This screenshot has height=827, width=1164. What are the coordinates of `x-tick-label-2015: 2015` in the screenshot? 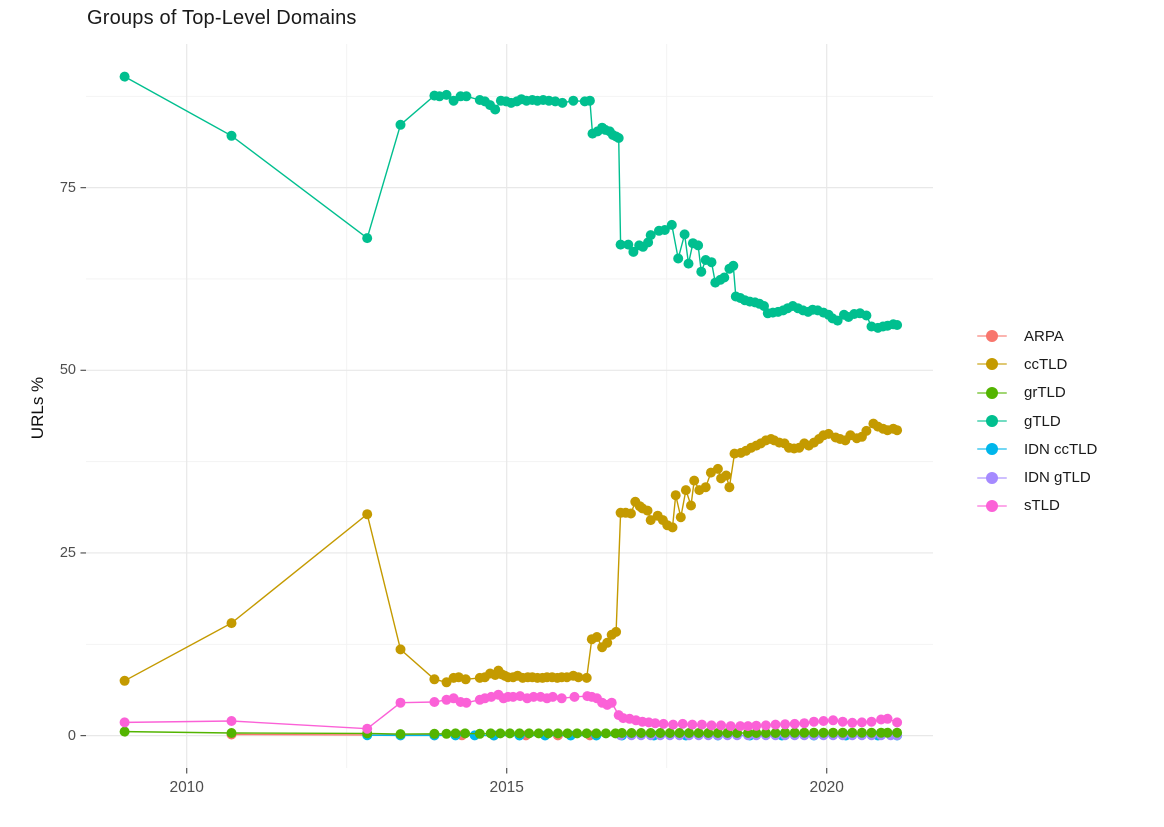 It's located at (506, 787).